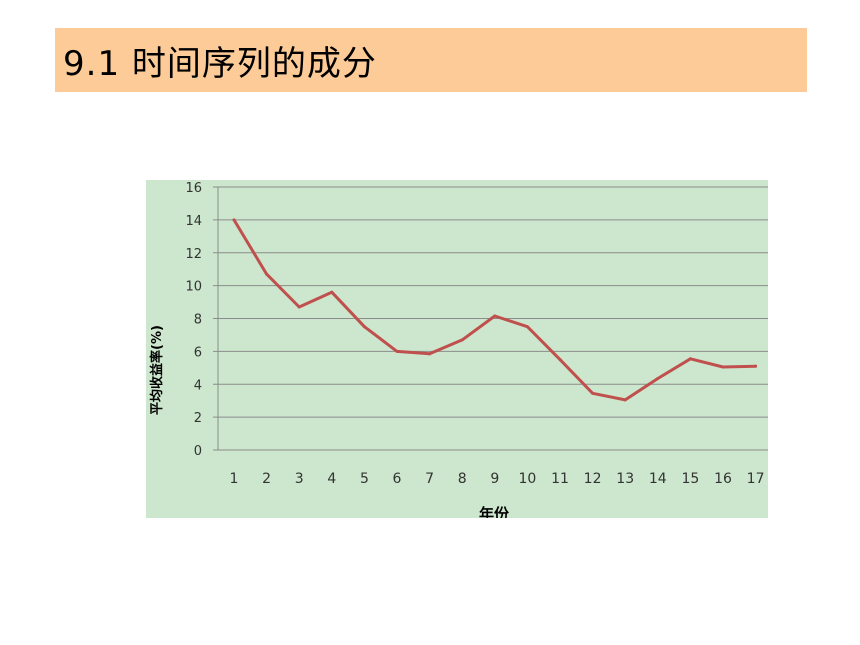 The image size is (860, 645). What do you see at coordinates (220, 63) in the screenshot?
I see `page-title: 9.1 时间序列的成分` at bounding box center [220, 63].